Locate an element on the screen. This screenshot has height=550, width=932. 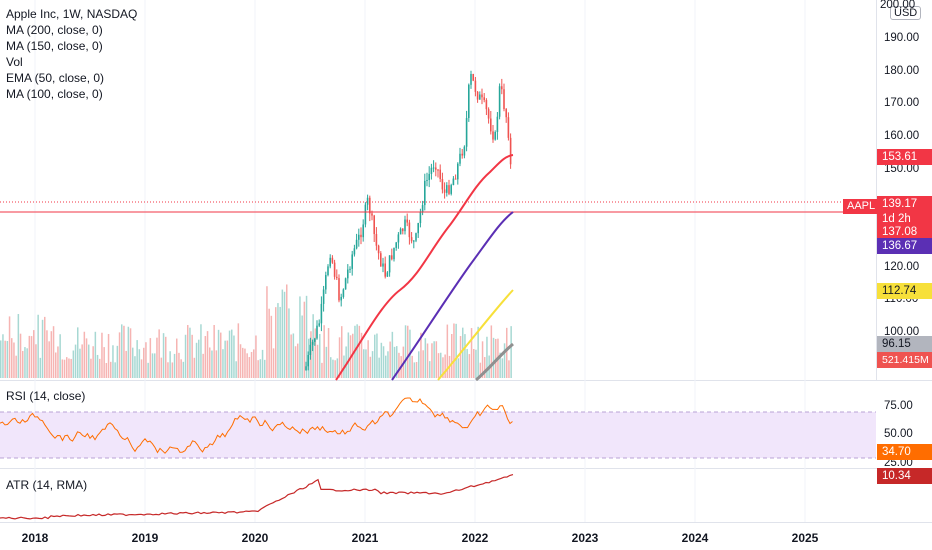
legend-item-ma150: MA (150, close, 0) is located at coordinates (54, 46).